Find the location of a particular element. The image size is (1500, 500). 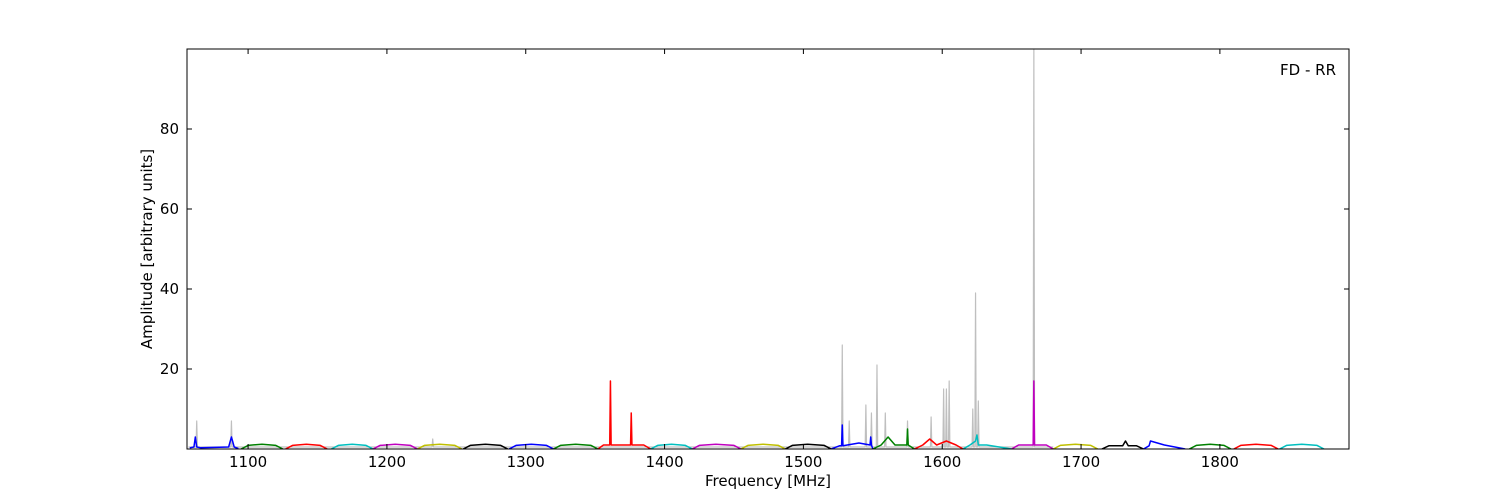

x-tick-label: 1600 is located at coordinates (942, 462).